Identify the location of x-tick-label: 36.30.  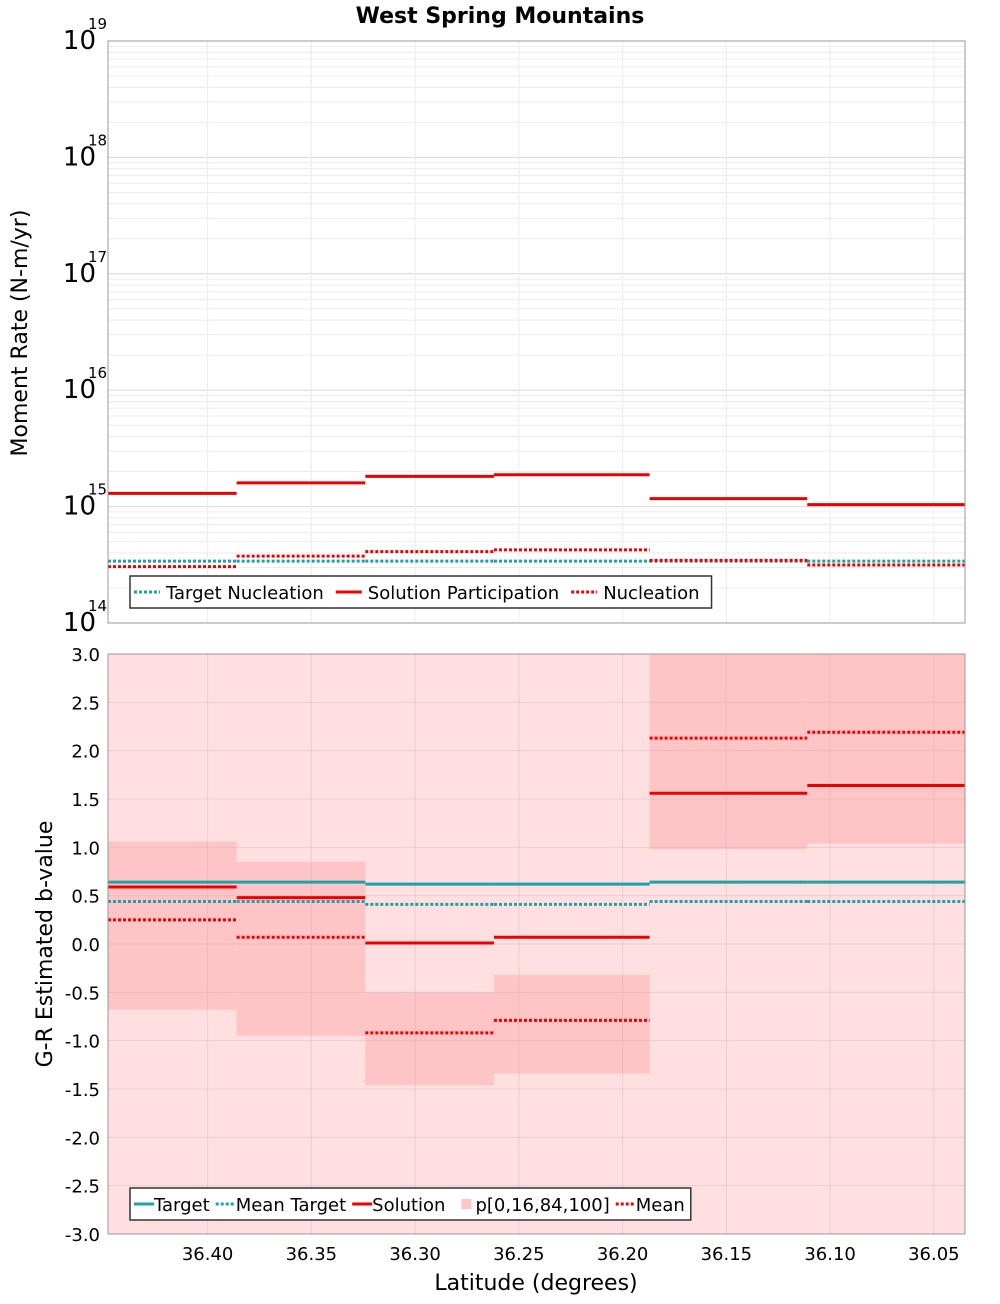
(415, 1254).